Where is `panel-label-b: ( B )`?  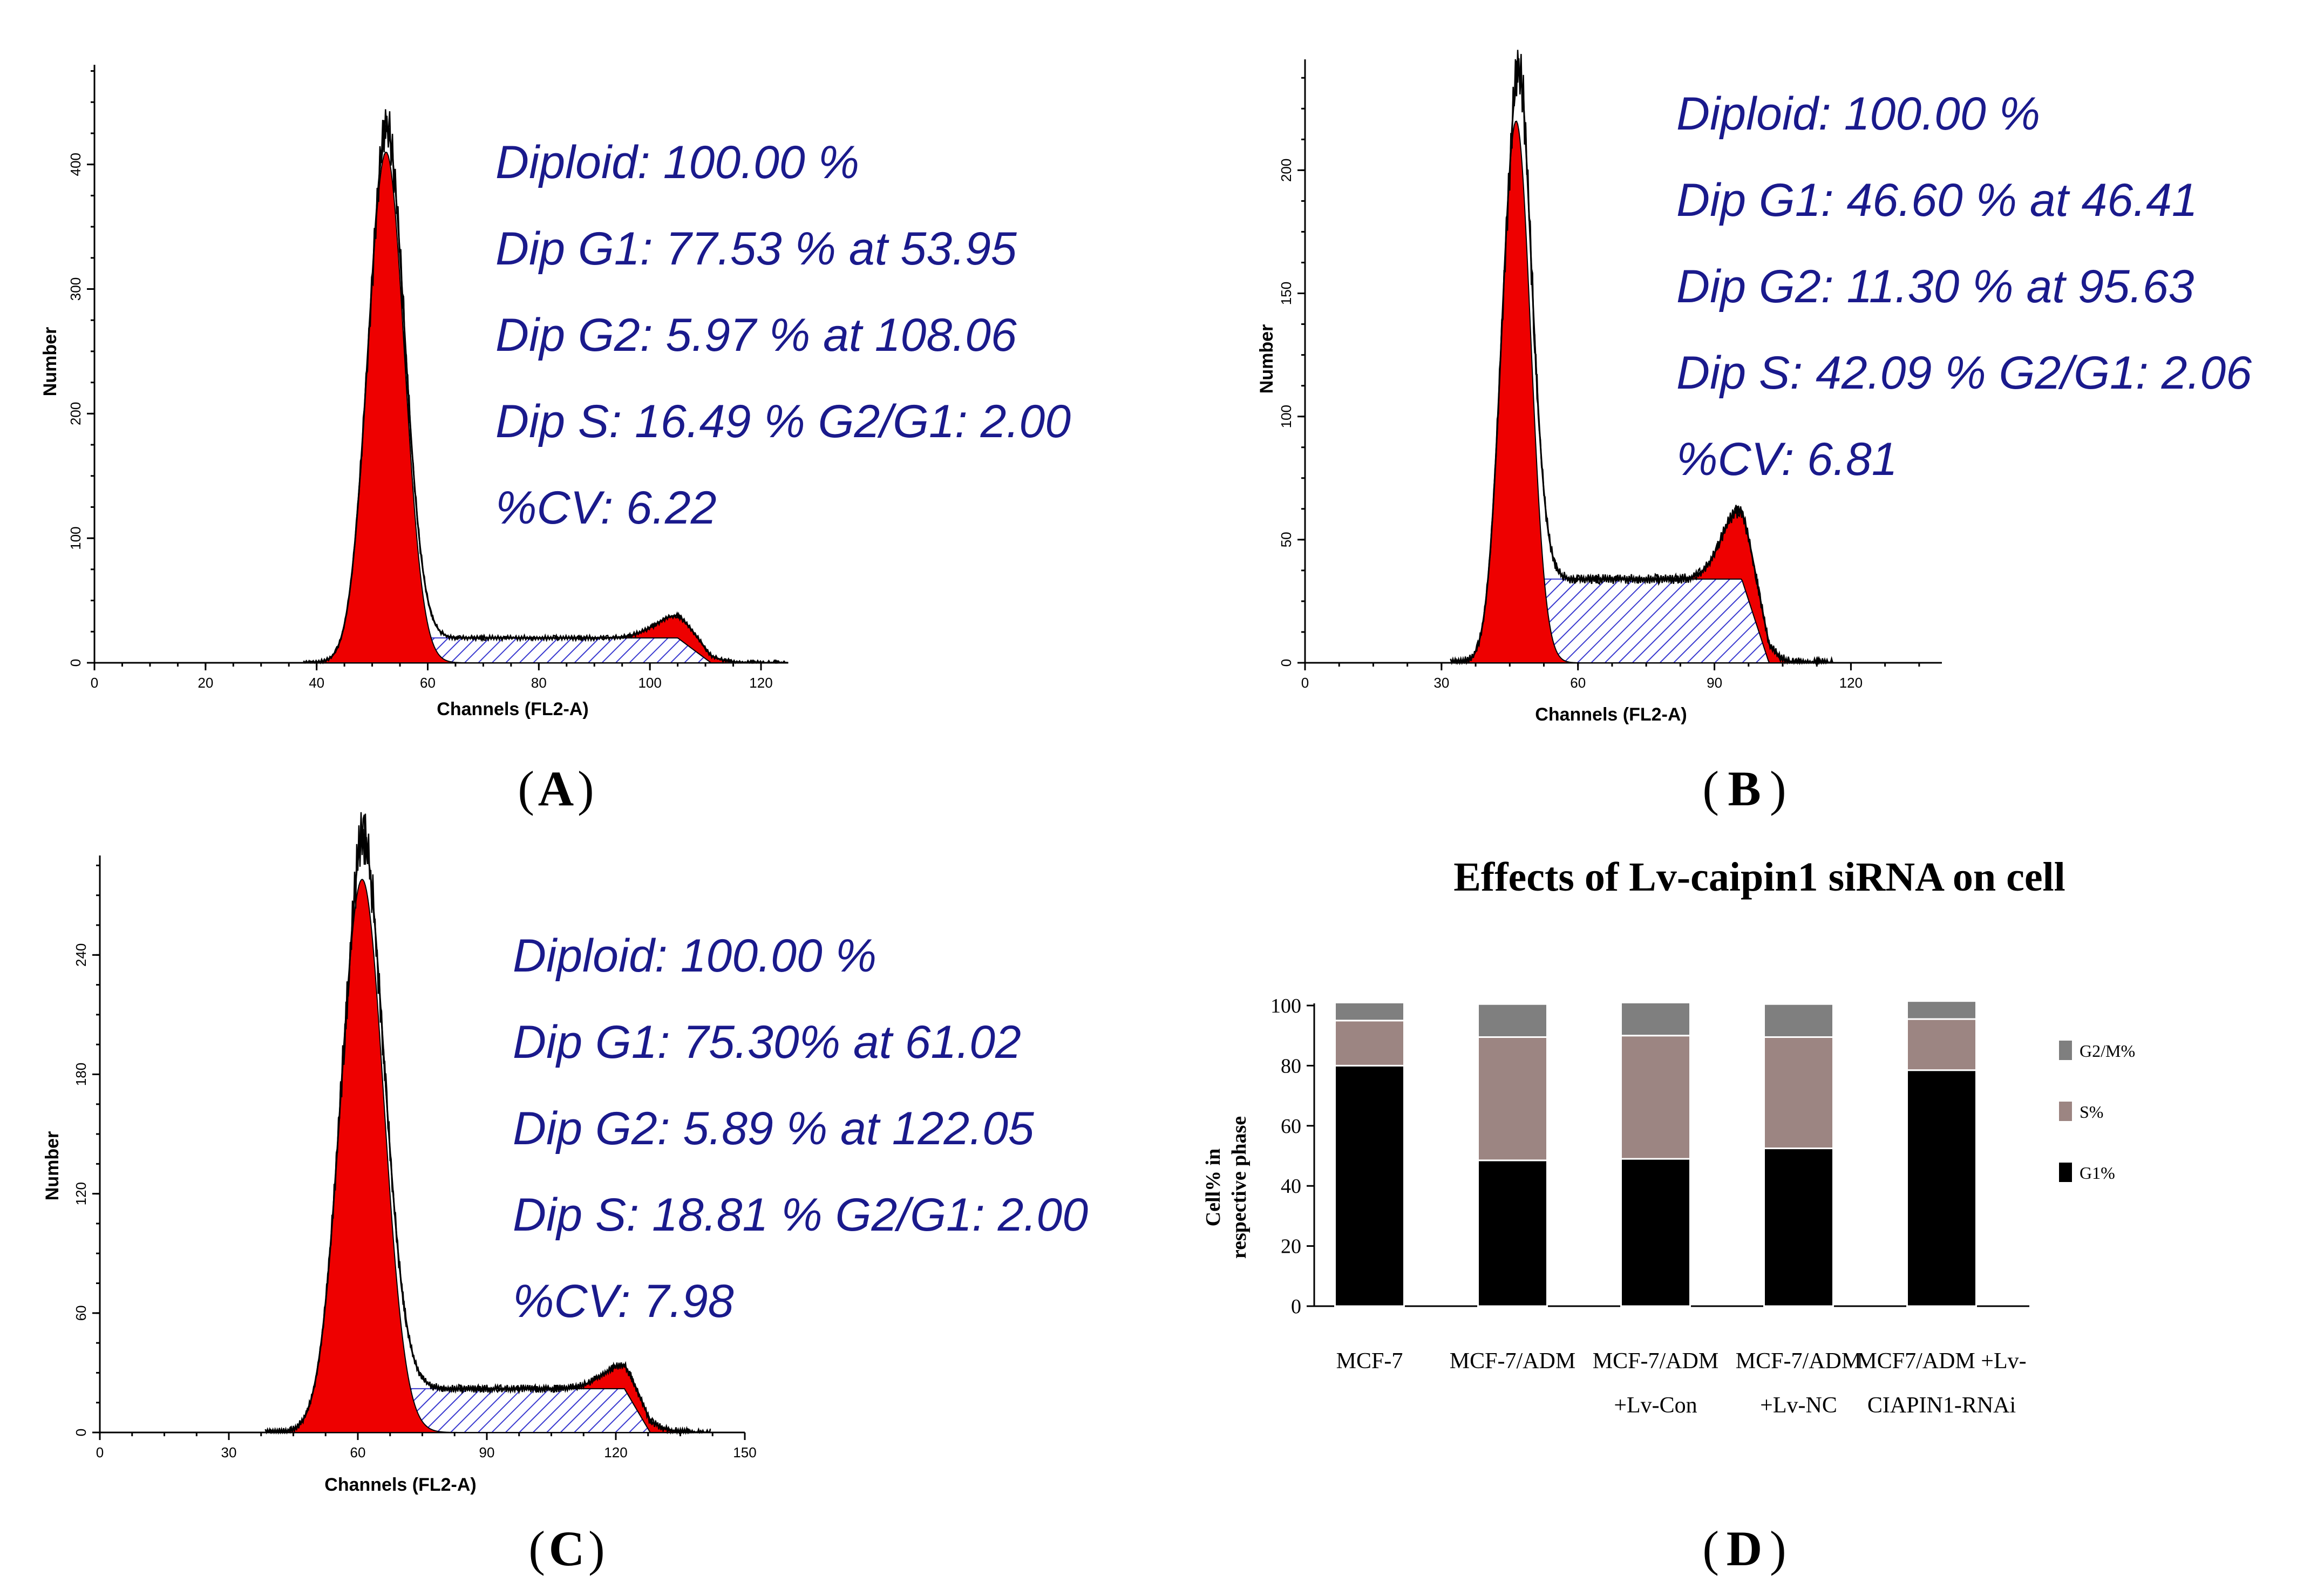 panel-label-b: ( B ) is located at coordinates (1744, 788).